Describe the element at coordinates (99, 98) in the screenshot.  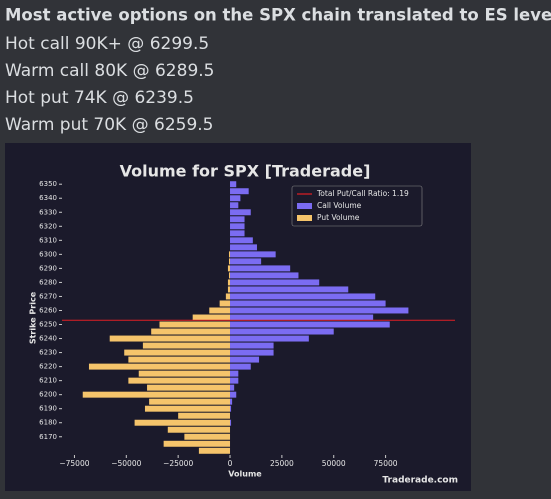
I see `message-line: Hot put 74K @ 6239.5` at that location.